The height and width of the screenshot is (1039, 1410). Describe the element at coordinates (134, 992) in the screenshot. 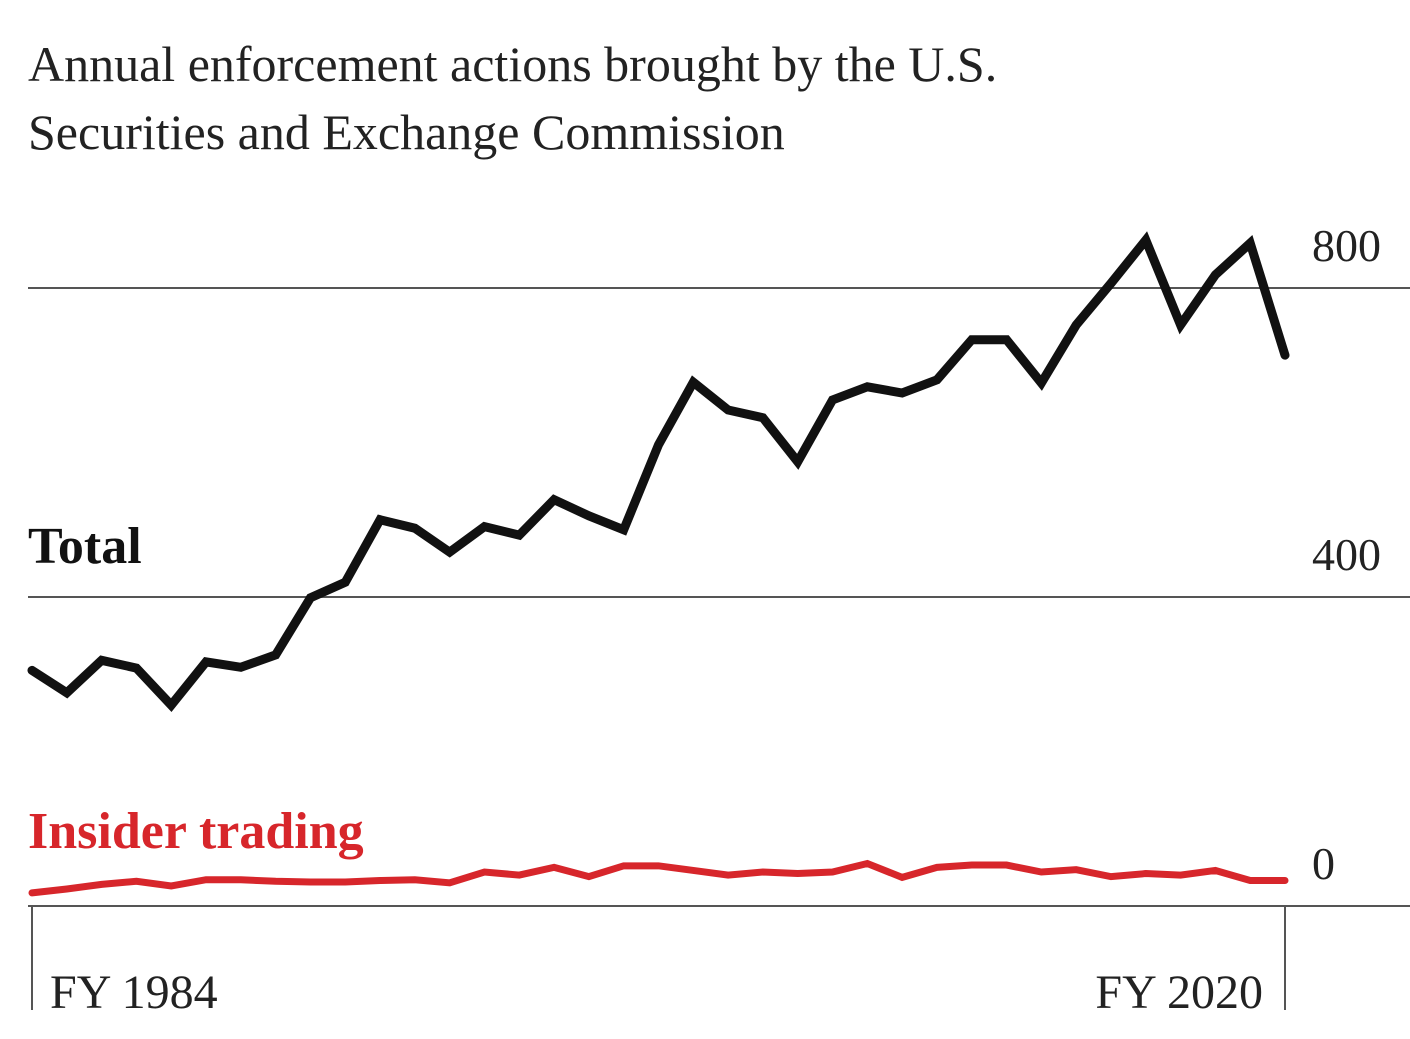

I see `x-tick-label: FY 1984` at that location.